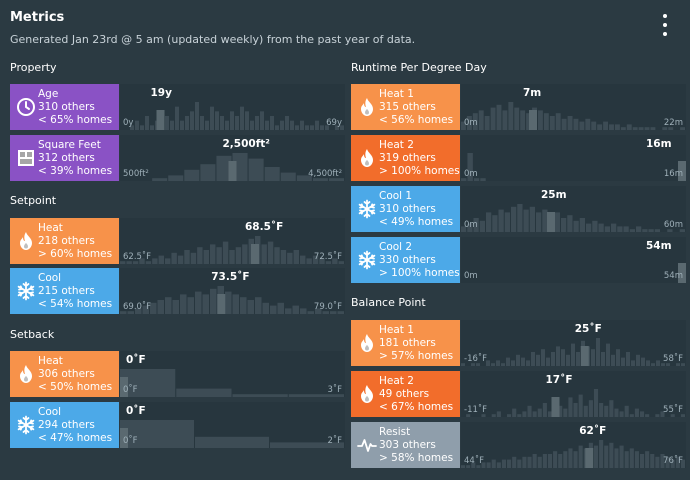 The height and width of the screenshot is (480, 690). Describe the element at coordinates (396, 144) in the screenshot. I see `metric-name: Heat 2` at that location.